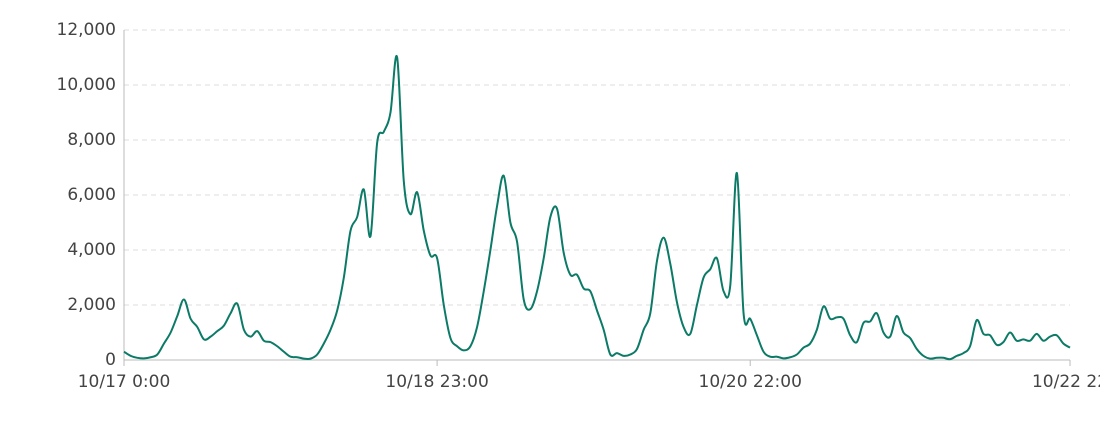 The height and width of the screenshot is (430, 1100). What do you see at coordinates (124, 382) in the screenshot?
I see `x-tick-label: 10/17 0:00` at bounding box center [124, 382].